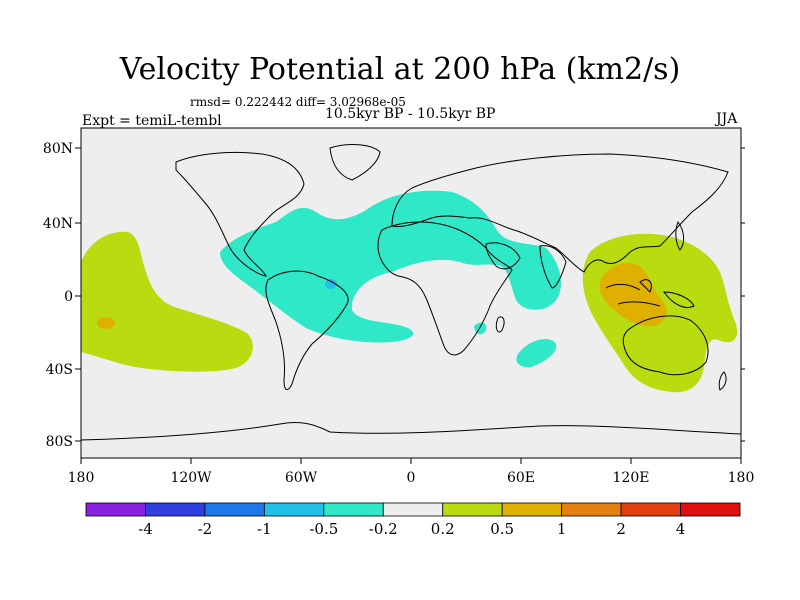  Describe the element at coordinates (621, 529) in the screenshot. I see `colorbar-label: 2` at that location.